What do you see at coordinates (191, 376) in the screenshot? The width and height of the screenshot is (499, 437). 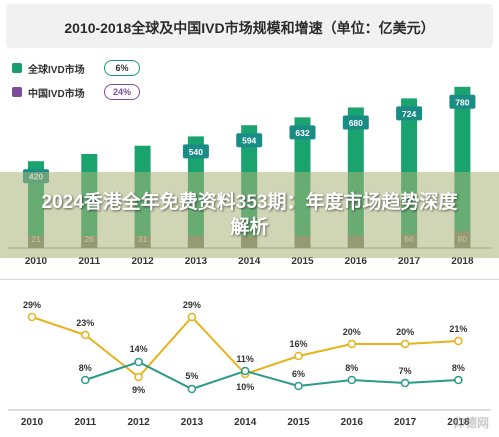 I see `data-label-series-1-2013: 5%` at bounding box center [191, 376].